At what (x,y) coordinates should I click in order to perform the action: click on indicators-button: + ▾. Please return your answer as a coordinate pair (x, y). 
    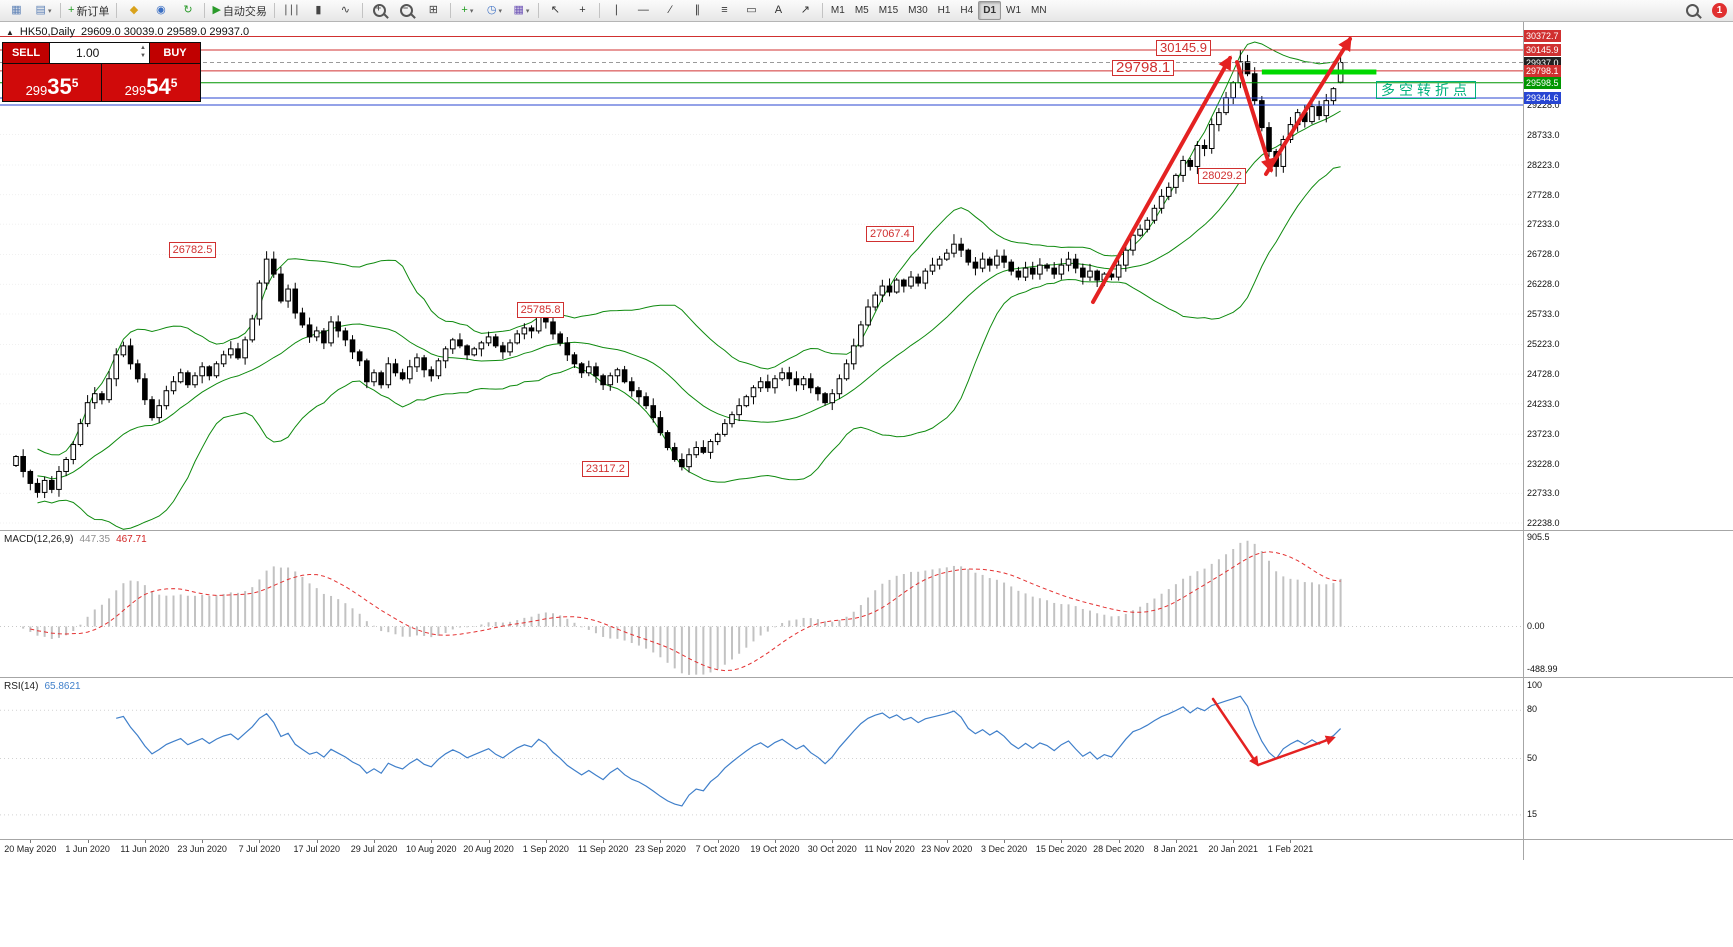
    Looking at the image, I should click on (467, 11).